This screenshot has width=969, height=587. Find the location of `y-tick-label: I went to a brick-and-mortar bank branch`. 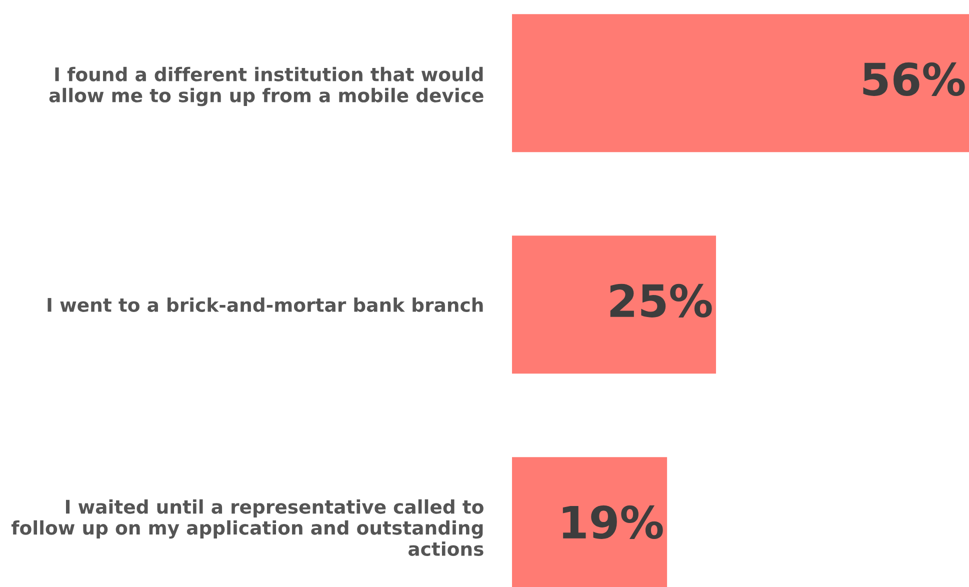

y-tick-label: I went to a brick-and-mortar bank branch is located at coordinates (265, 304).